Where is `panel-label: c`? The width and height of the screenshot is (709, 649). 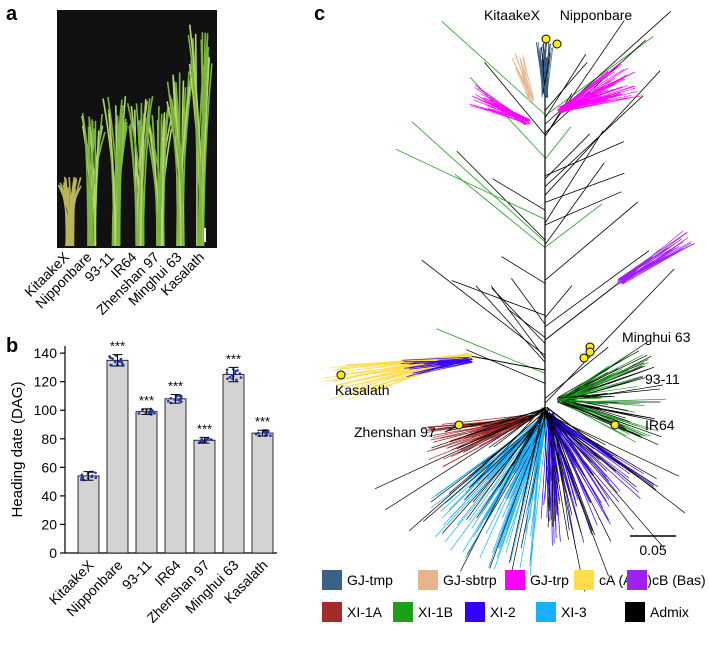 panel-label: c is located at coordinates (319, 14).